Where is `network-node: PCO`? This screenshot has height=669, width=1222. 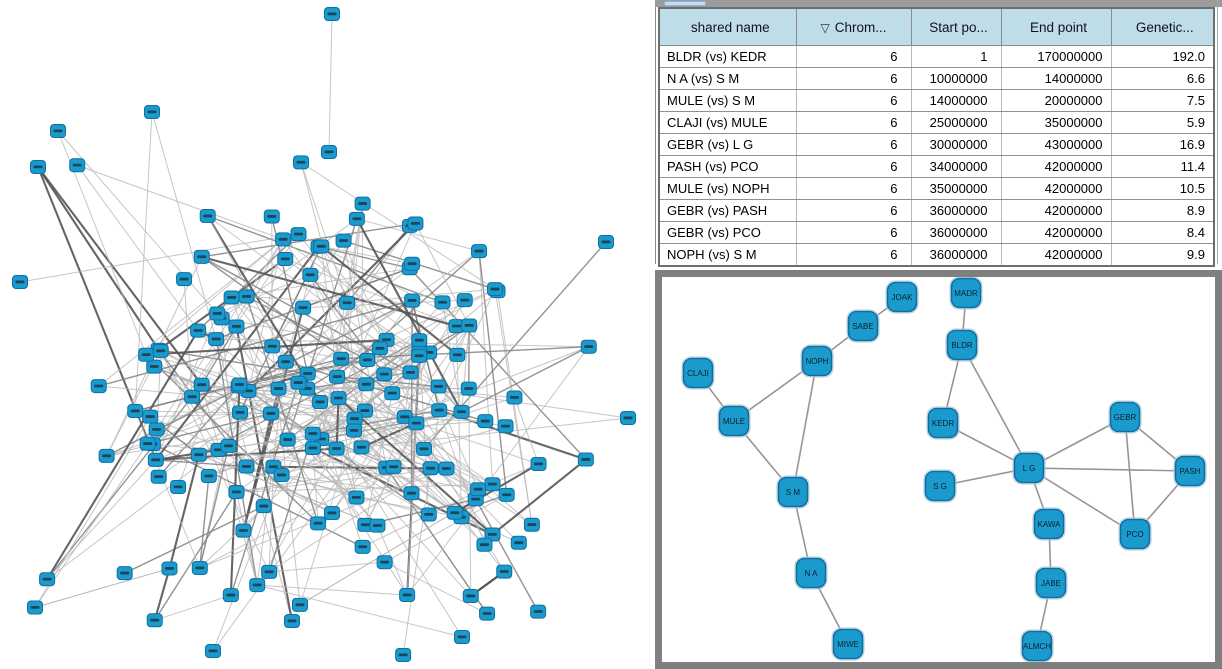
network-node: PCO is located at coordinates (1135, 534).